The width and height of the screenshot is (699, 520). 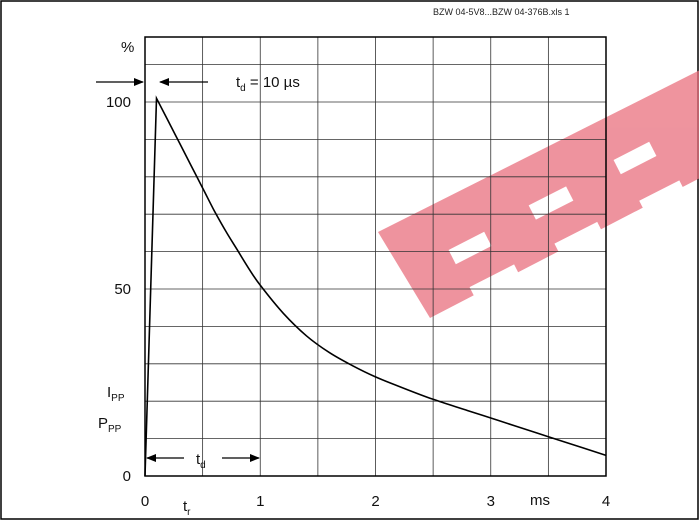 I want to click on x-tick-label: 3, so click(x=491, y=501).